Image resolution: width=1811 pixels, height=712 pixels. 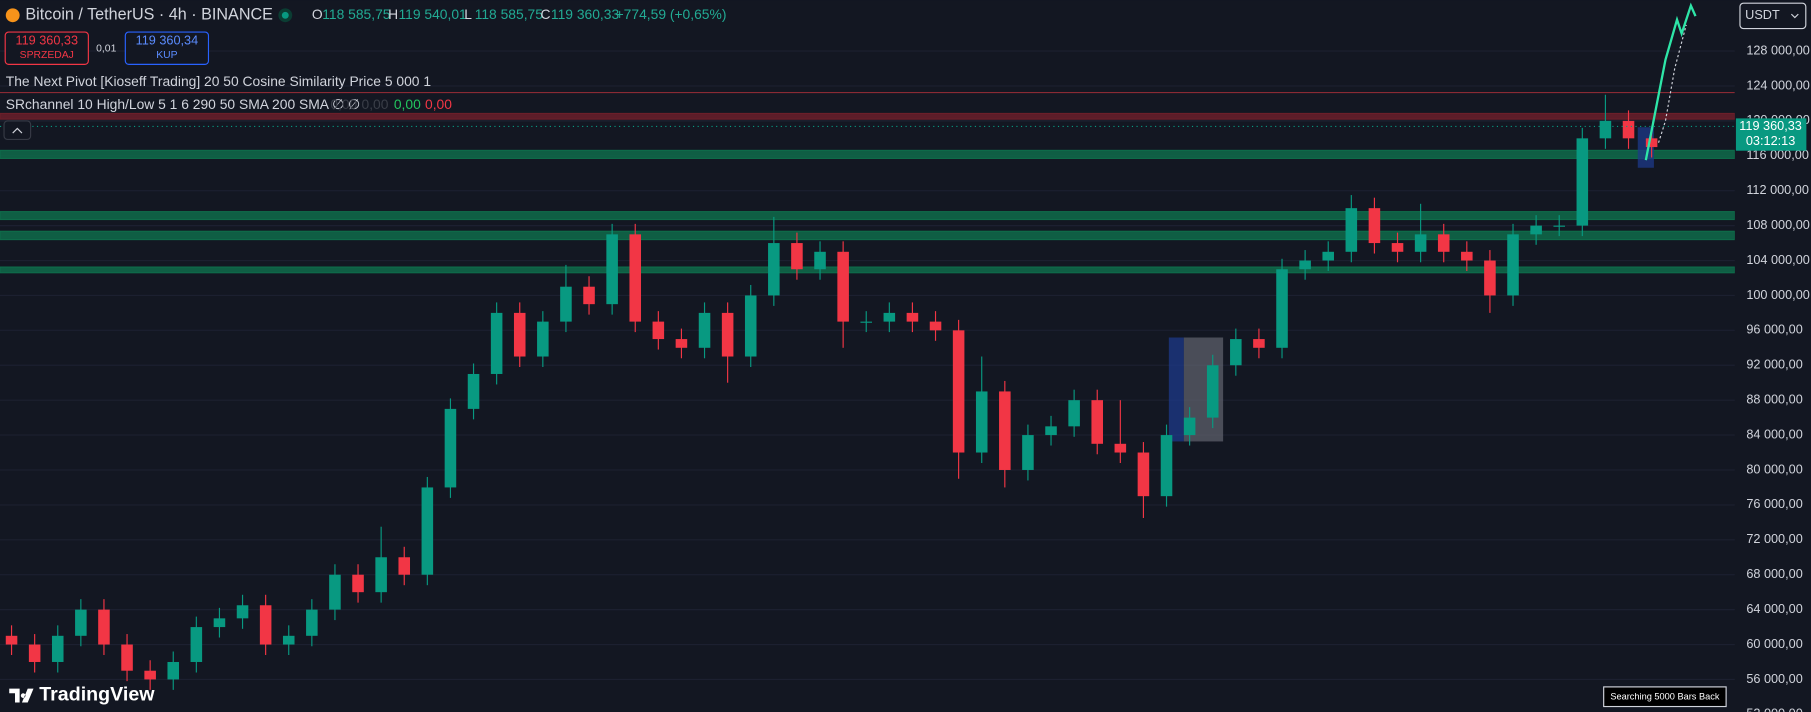 I want to click on y-tick-label: 88 000,00, so click(x=1774, y=400).